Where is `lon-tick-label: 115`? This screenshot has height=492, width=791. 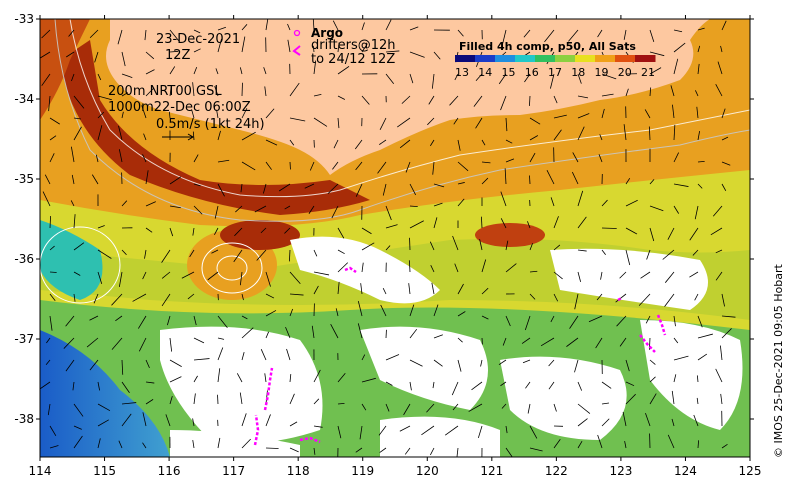 lon-tick-label: 115 is located at coordinates (104, 471).